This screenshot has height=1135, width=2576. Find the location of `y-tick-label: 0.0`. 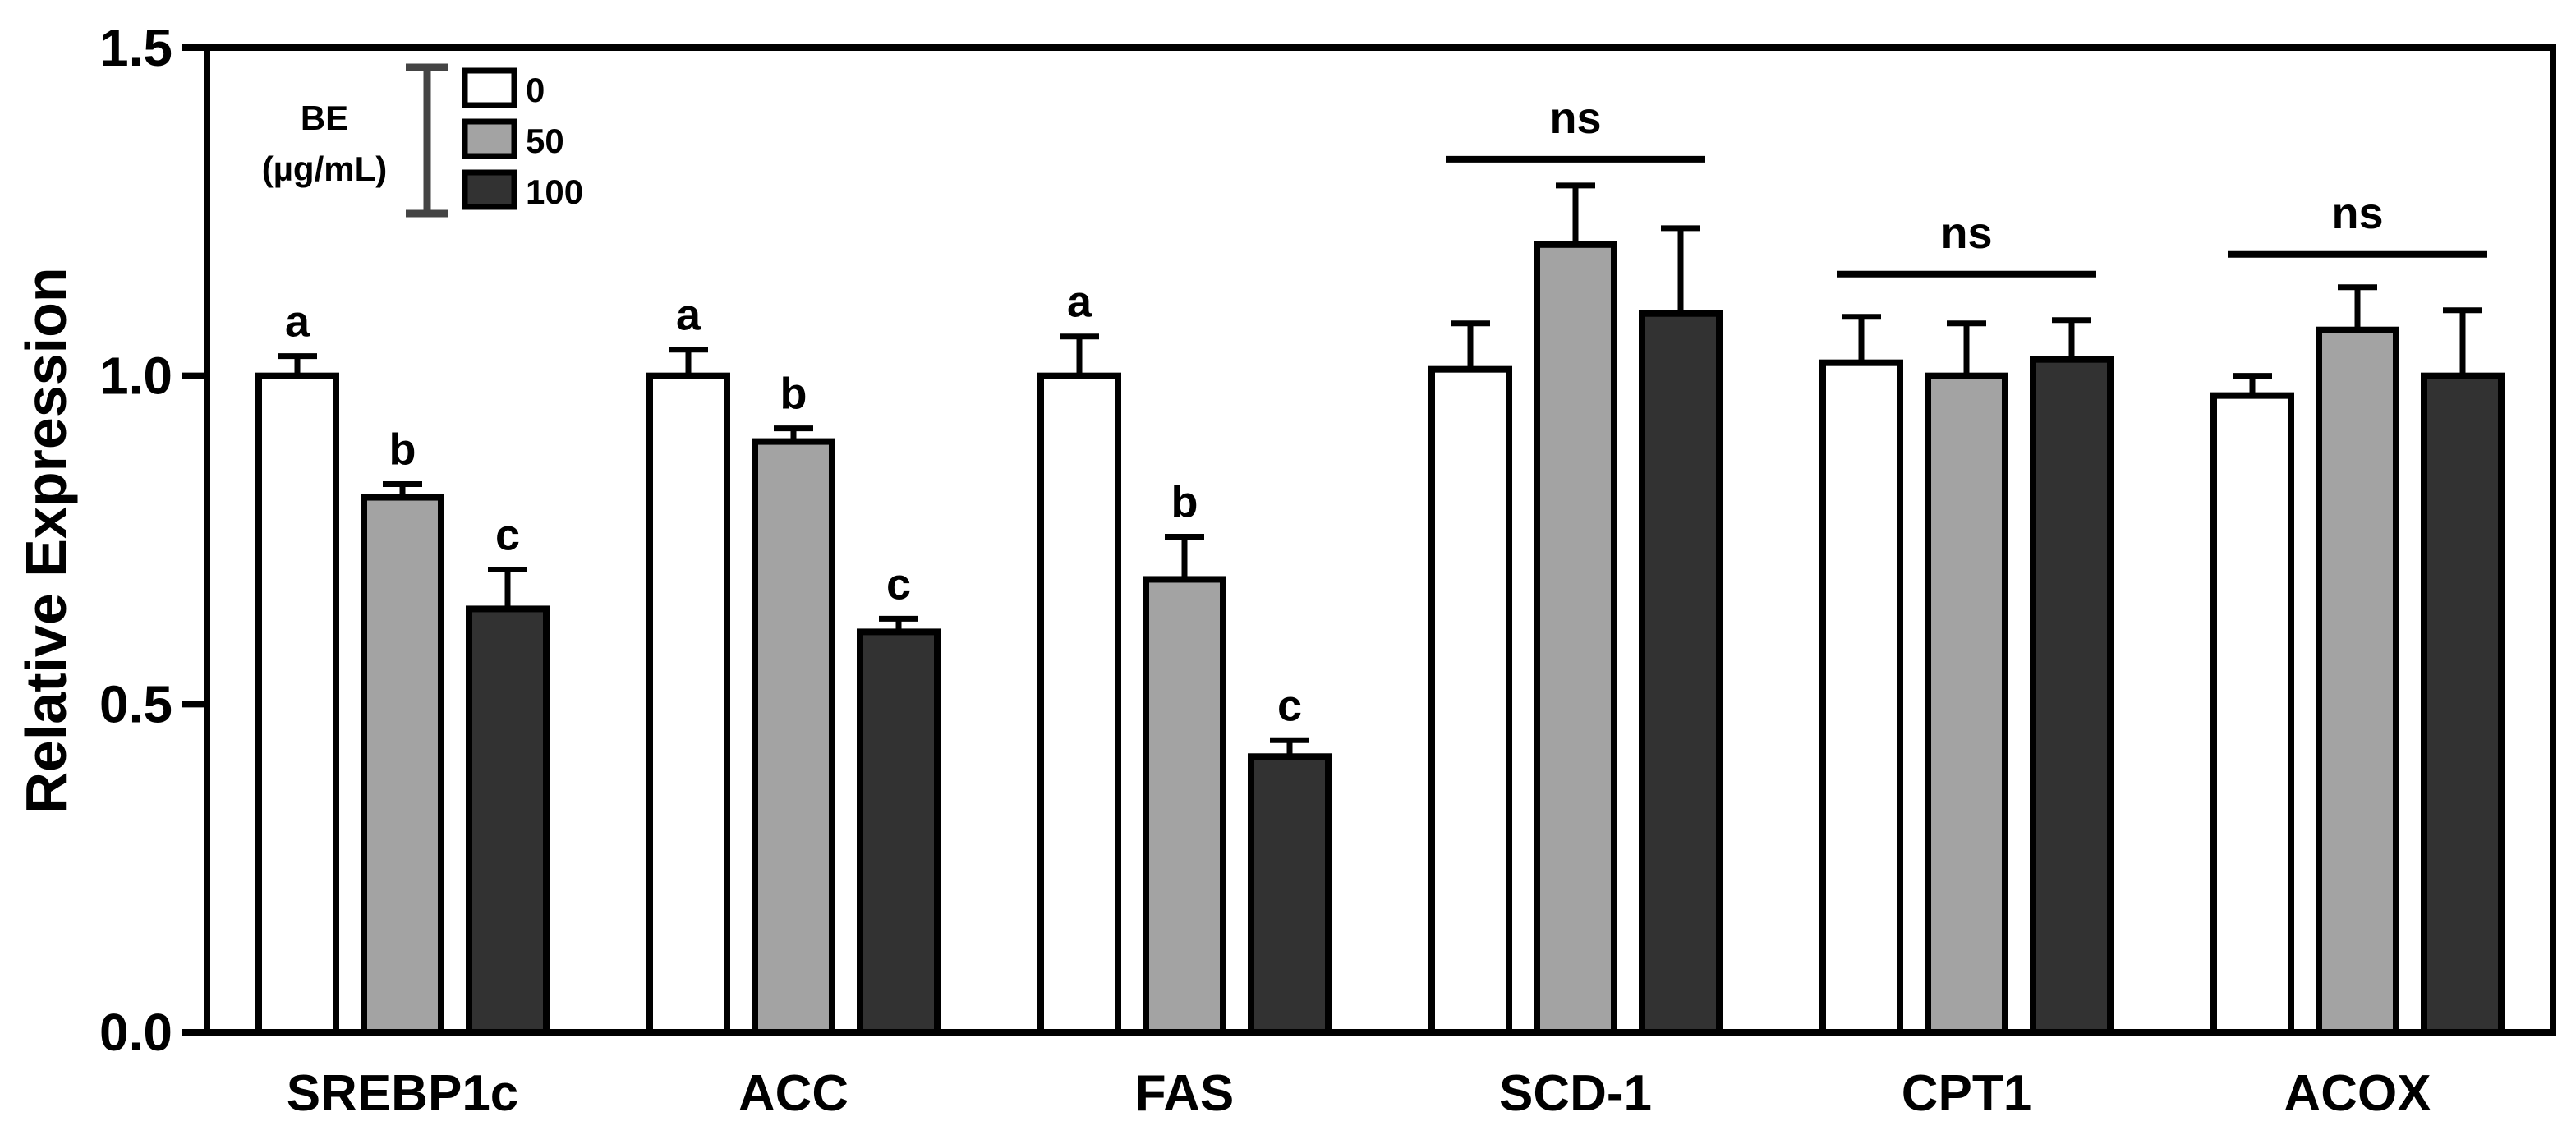

y-tick-label: 0.0 is located at coordinates (135, 1032).